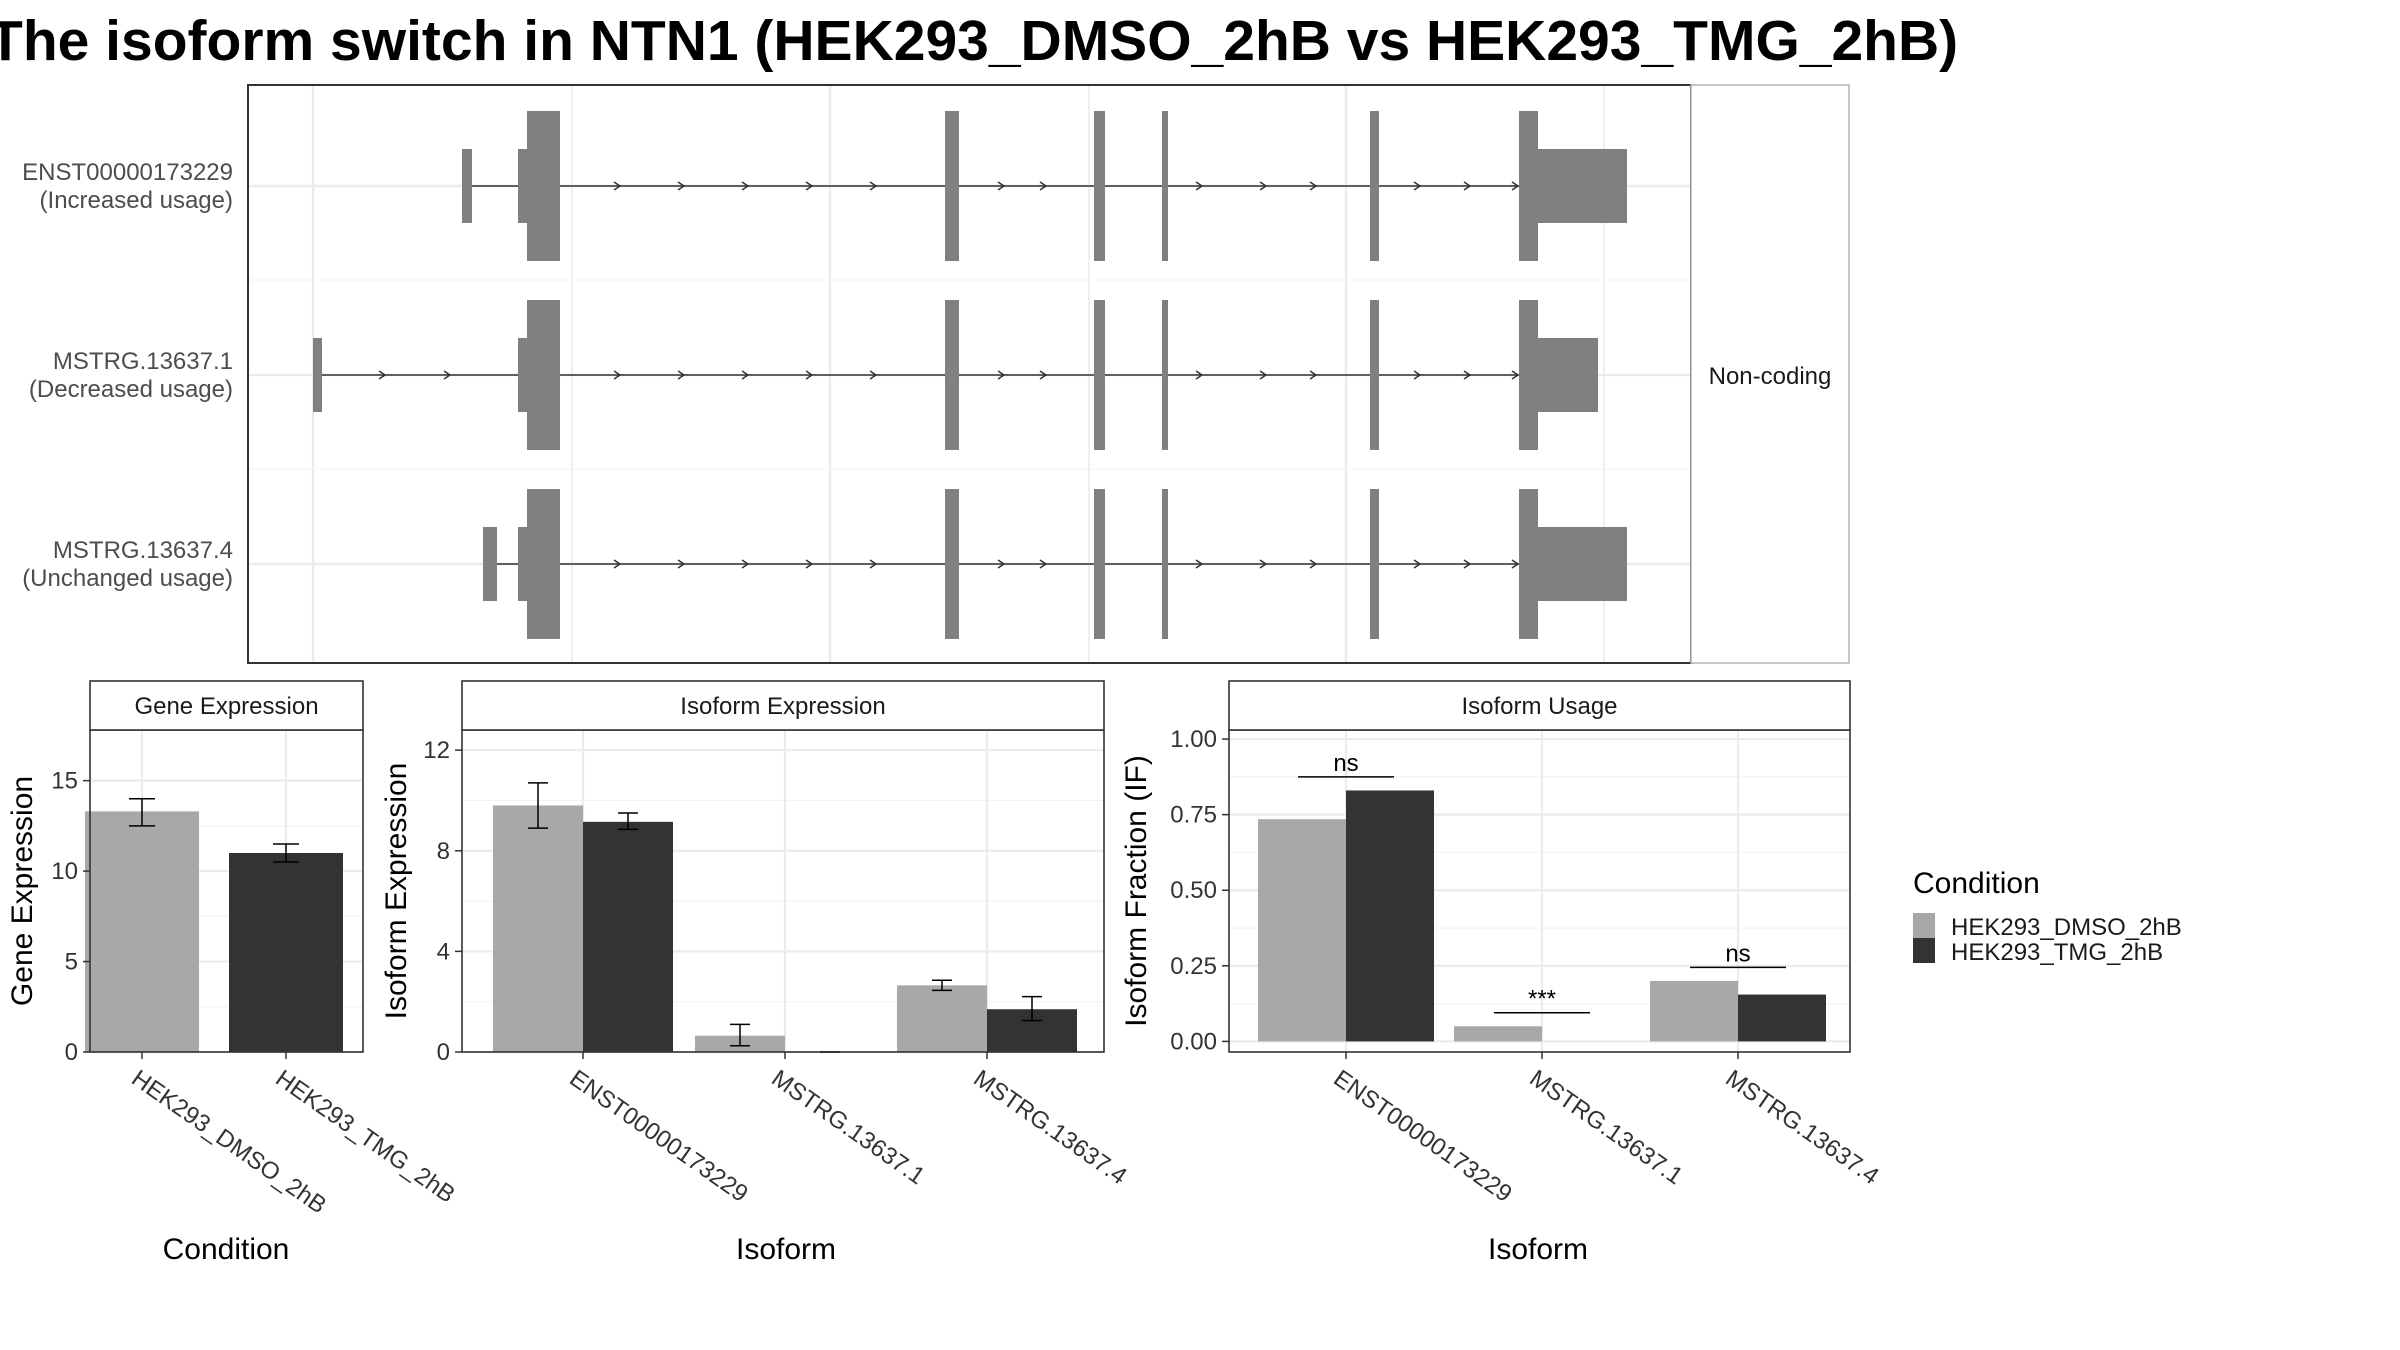 The width and height of the screenshot is (2400, 1350). What do you see at coordinates (2057, 952) in the screenshot?
I see `legend-label-tmg: HEK293_TMG_2hB` at bounding box center [2057, 952].